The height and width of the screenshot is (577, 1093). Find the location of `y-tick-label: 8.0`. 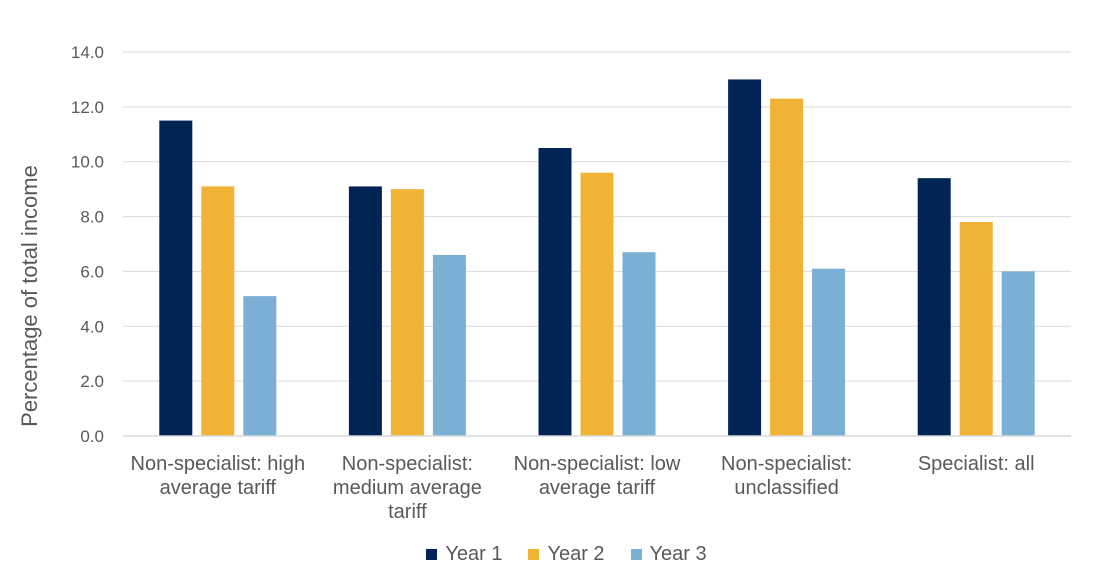

y-tick-label: 8.0 is located at coordinates (92, 217).